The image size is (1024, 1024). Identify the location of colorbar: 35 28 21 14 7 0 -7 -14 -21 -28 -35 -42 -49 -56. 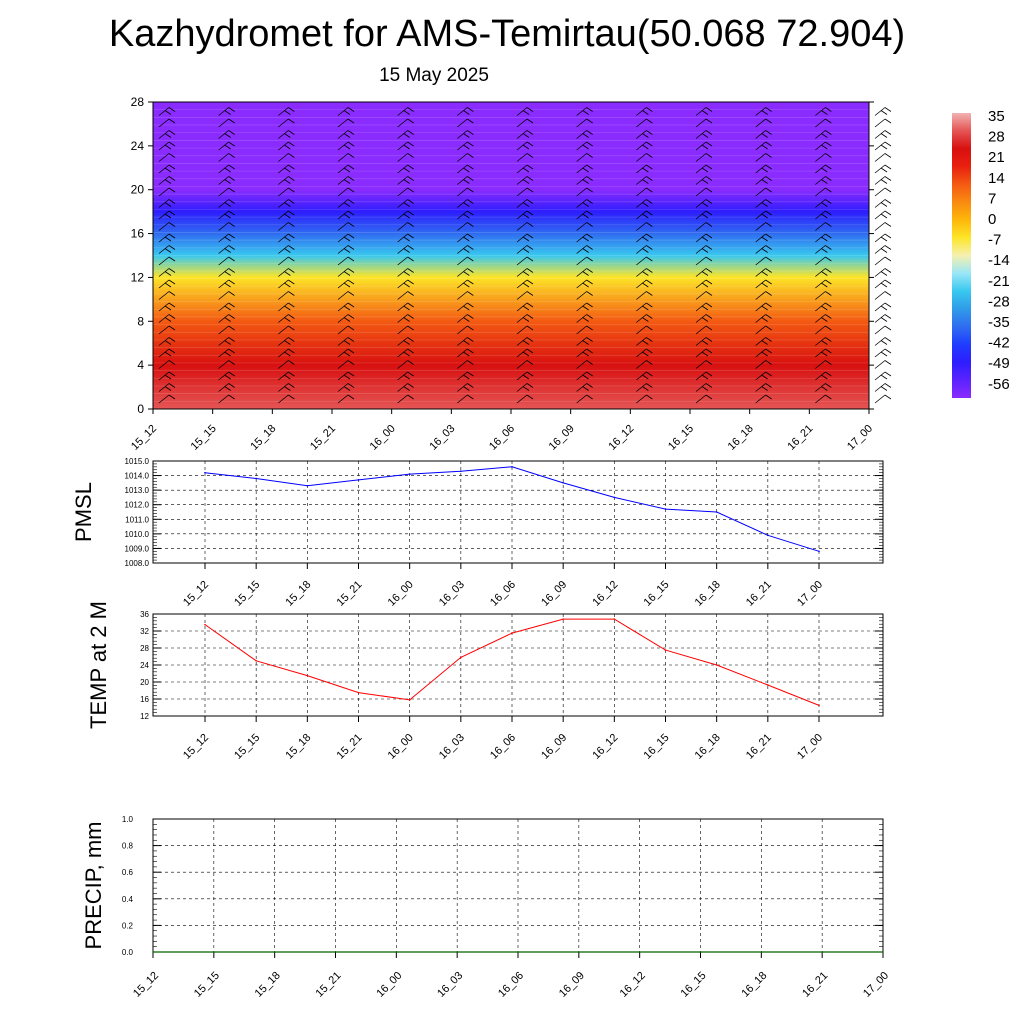
(981, 253).